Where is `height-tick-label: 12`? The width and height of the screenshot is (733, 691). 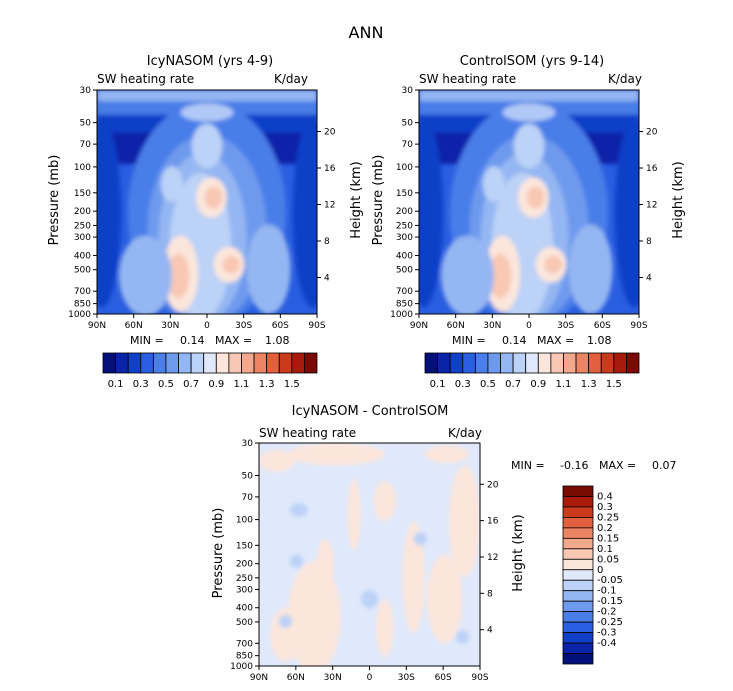
height-tick-label: 12 is located at coordinates (329, 205).